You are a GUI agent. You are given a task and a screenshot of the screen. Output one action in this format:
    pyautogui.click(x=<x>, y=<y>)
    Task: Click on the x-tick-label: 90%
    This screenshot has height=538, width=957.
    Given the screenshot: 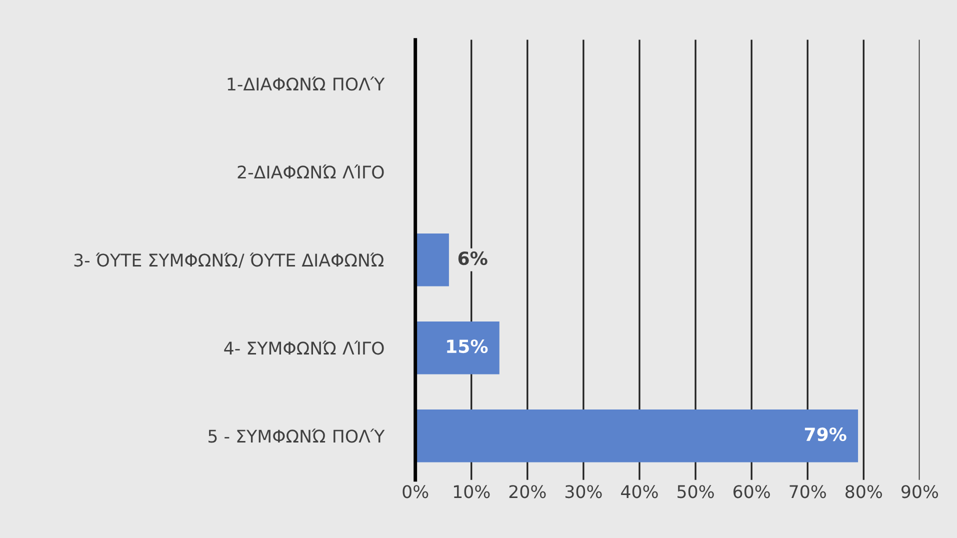 What is the action you would take?
    pyautogui.click(x=919, y=491)
    